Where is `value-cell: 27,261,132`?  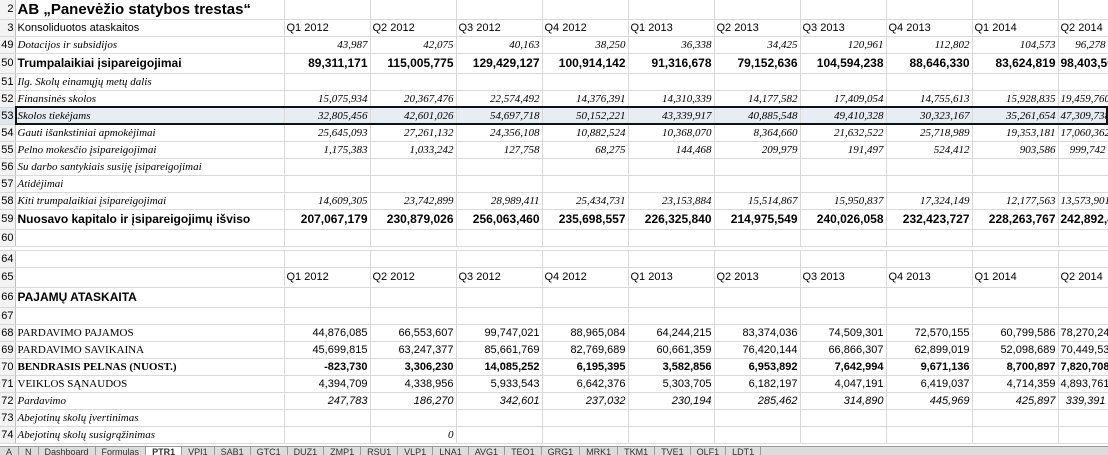
value-cell: 27,261,132 is located at coordinates (413, 133).